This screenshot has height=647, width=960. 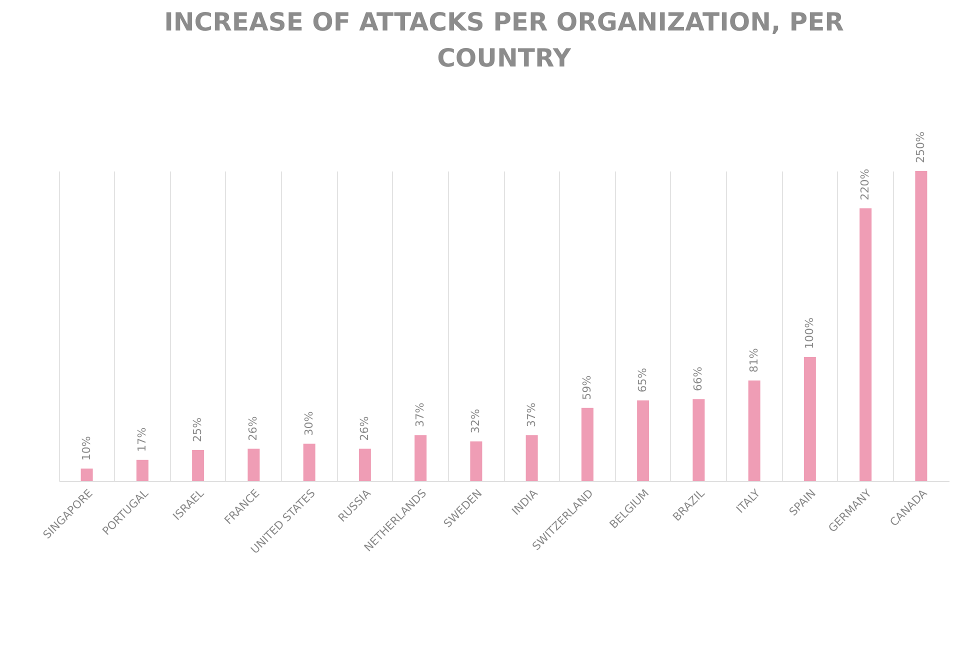 What do you see at coordinates (698, 379) in the screenshot?
I see `data-label: 66%` at bounding box center [698, 379].